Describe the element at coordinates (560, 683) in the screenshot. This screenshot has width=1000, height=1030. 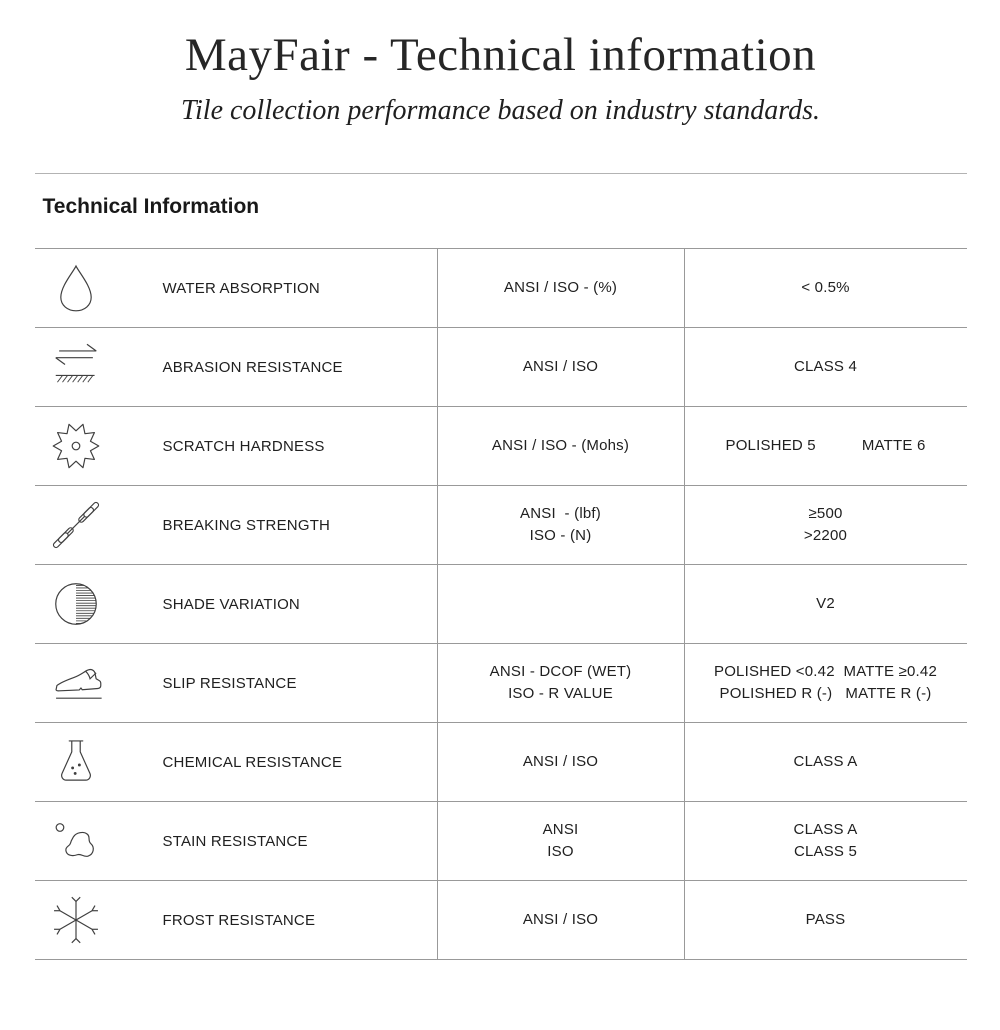
I see `row-standard: ANSI - DCOF (WET) ISO - R VALUE` at that location.